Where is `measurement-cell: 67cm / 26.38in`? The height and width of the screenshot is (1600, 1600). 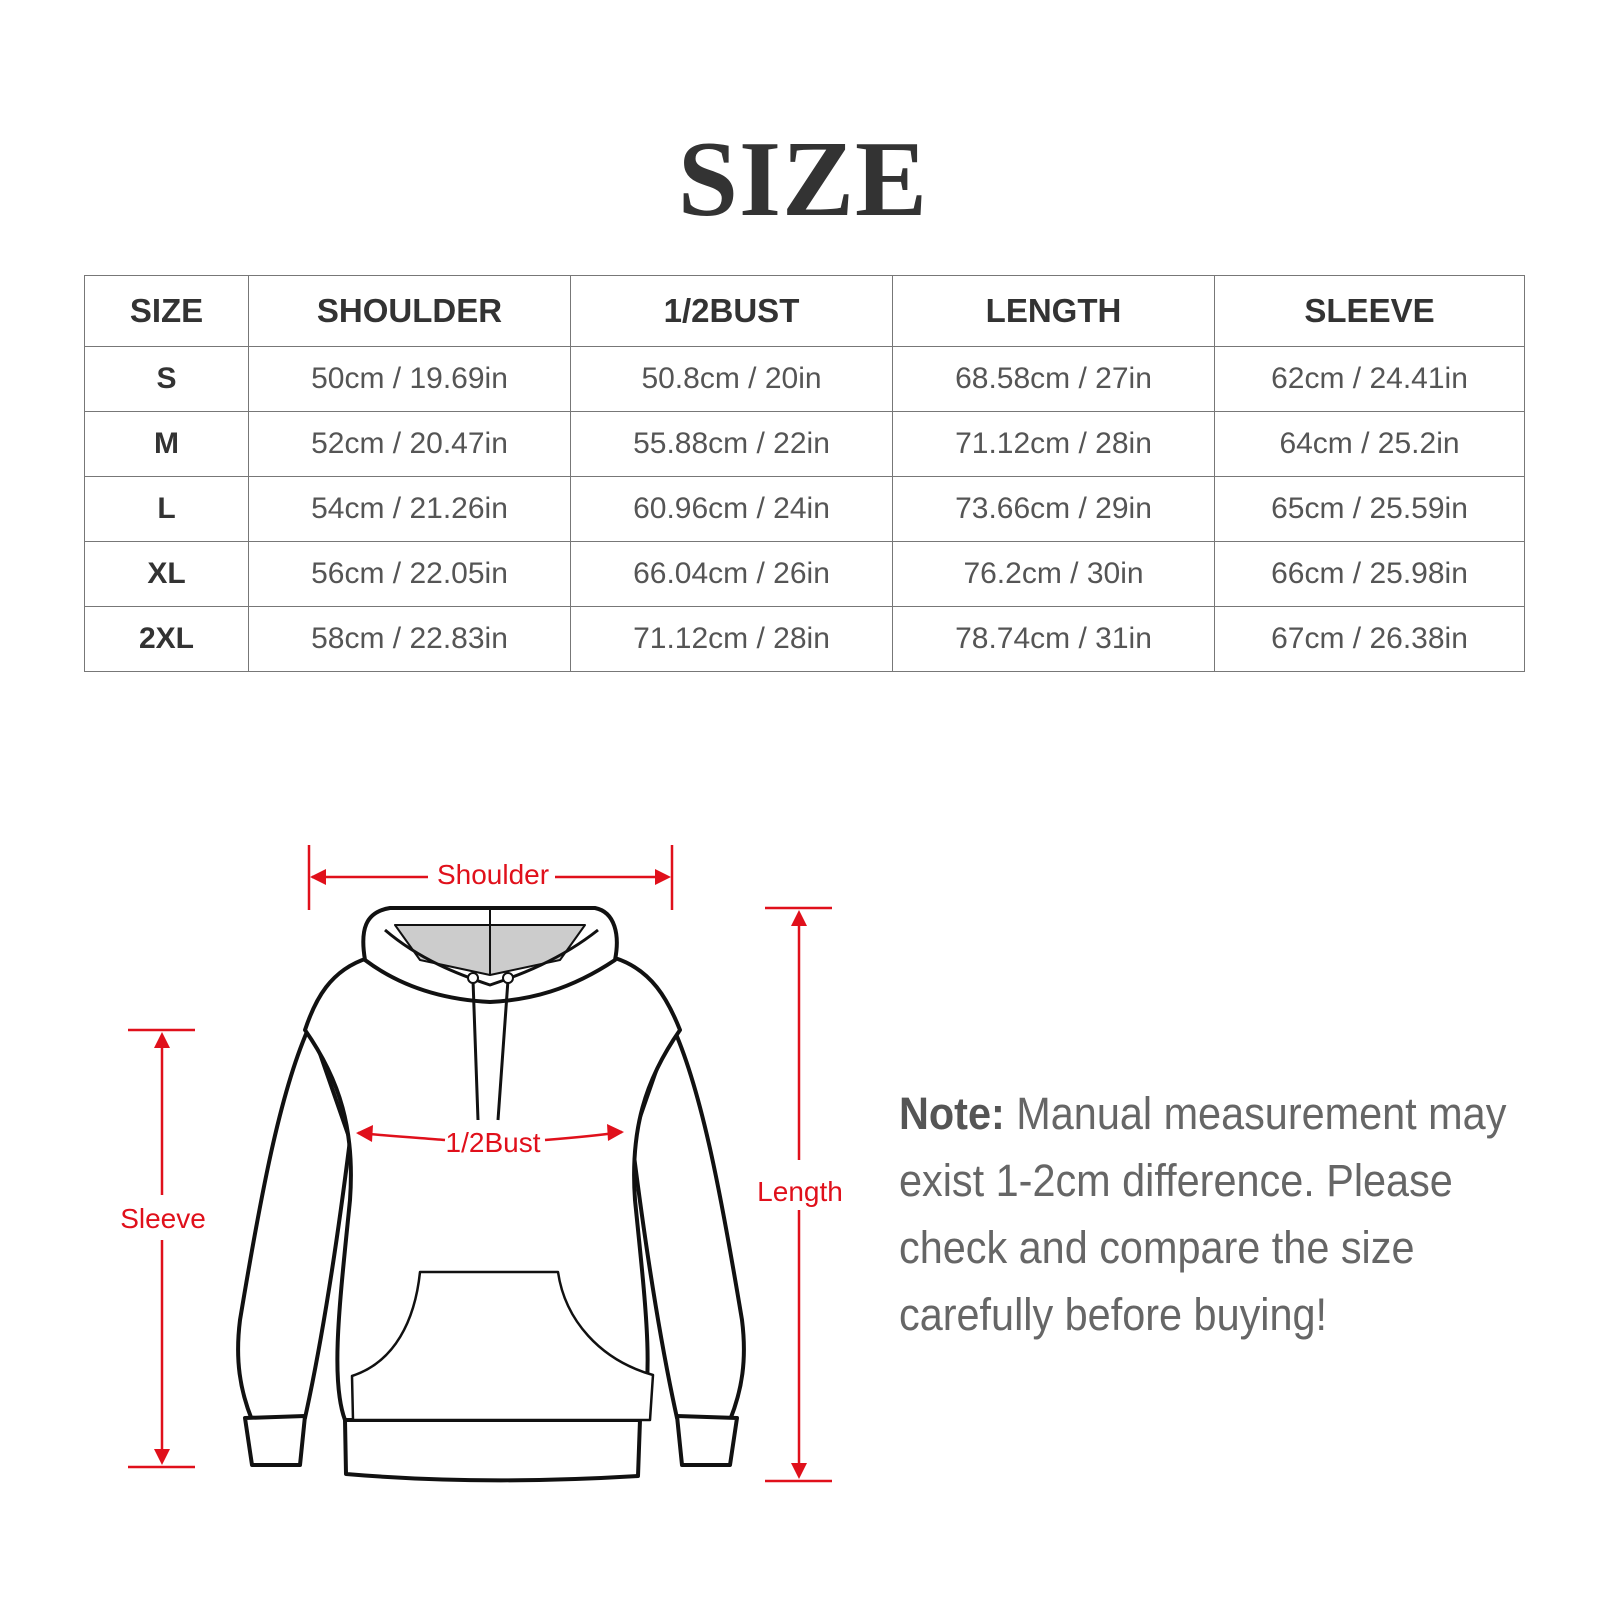
measurement-cell: 67cm / 26.38in is located at coordinates (1369, 639).